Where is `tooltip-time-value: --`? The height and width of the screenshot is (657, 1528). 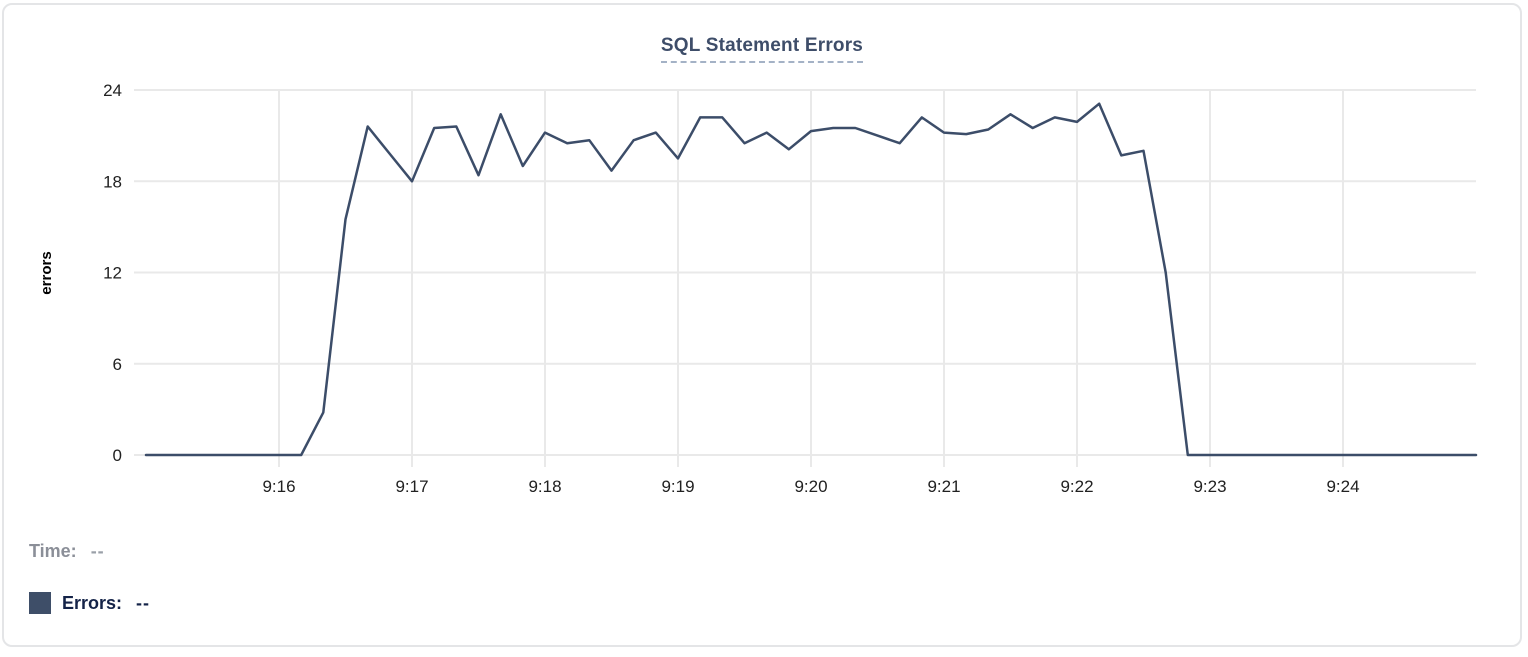 tooltip-time-value: -- is located at coordinates (97, 550).